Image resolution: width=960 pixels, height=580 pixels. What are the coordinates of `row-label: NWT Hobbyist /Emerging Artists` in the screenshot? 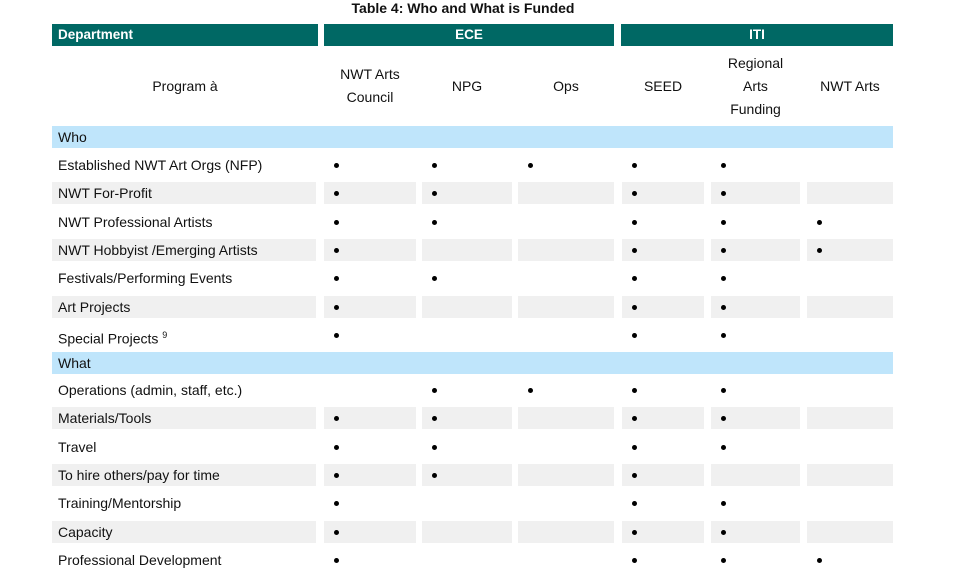 It's located at (184, 250).